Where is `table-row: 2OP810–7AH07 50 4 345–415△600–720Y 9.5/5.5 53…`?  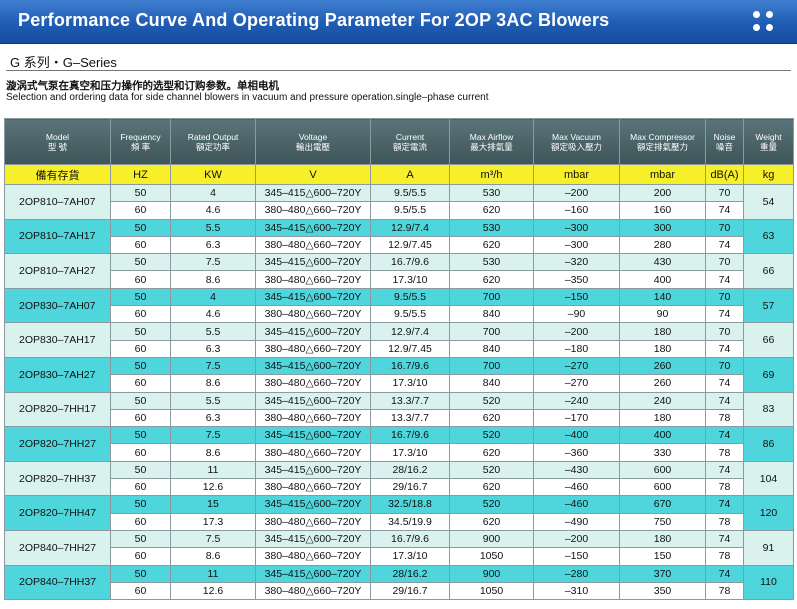
table-row: 2OP810–7AH07 50 4 345–415△600–720Y 9.5/5.5 53… is located at coordinates (399, 201).